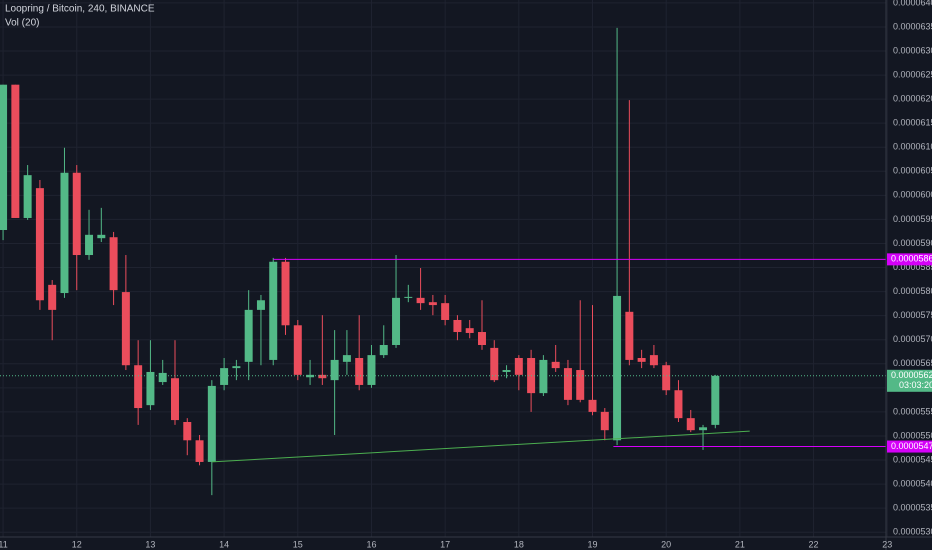 This screenshot has height=550, width=932. What do you see at coordinates (912, 3) in the screenshot?
I see `y-tick-label: 0.00006400` at bounding box center [912, 3].